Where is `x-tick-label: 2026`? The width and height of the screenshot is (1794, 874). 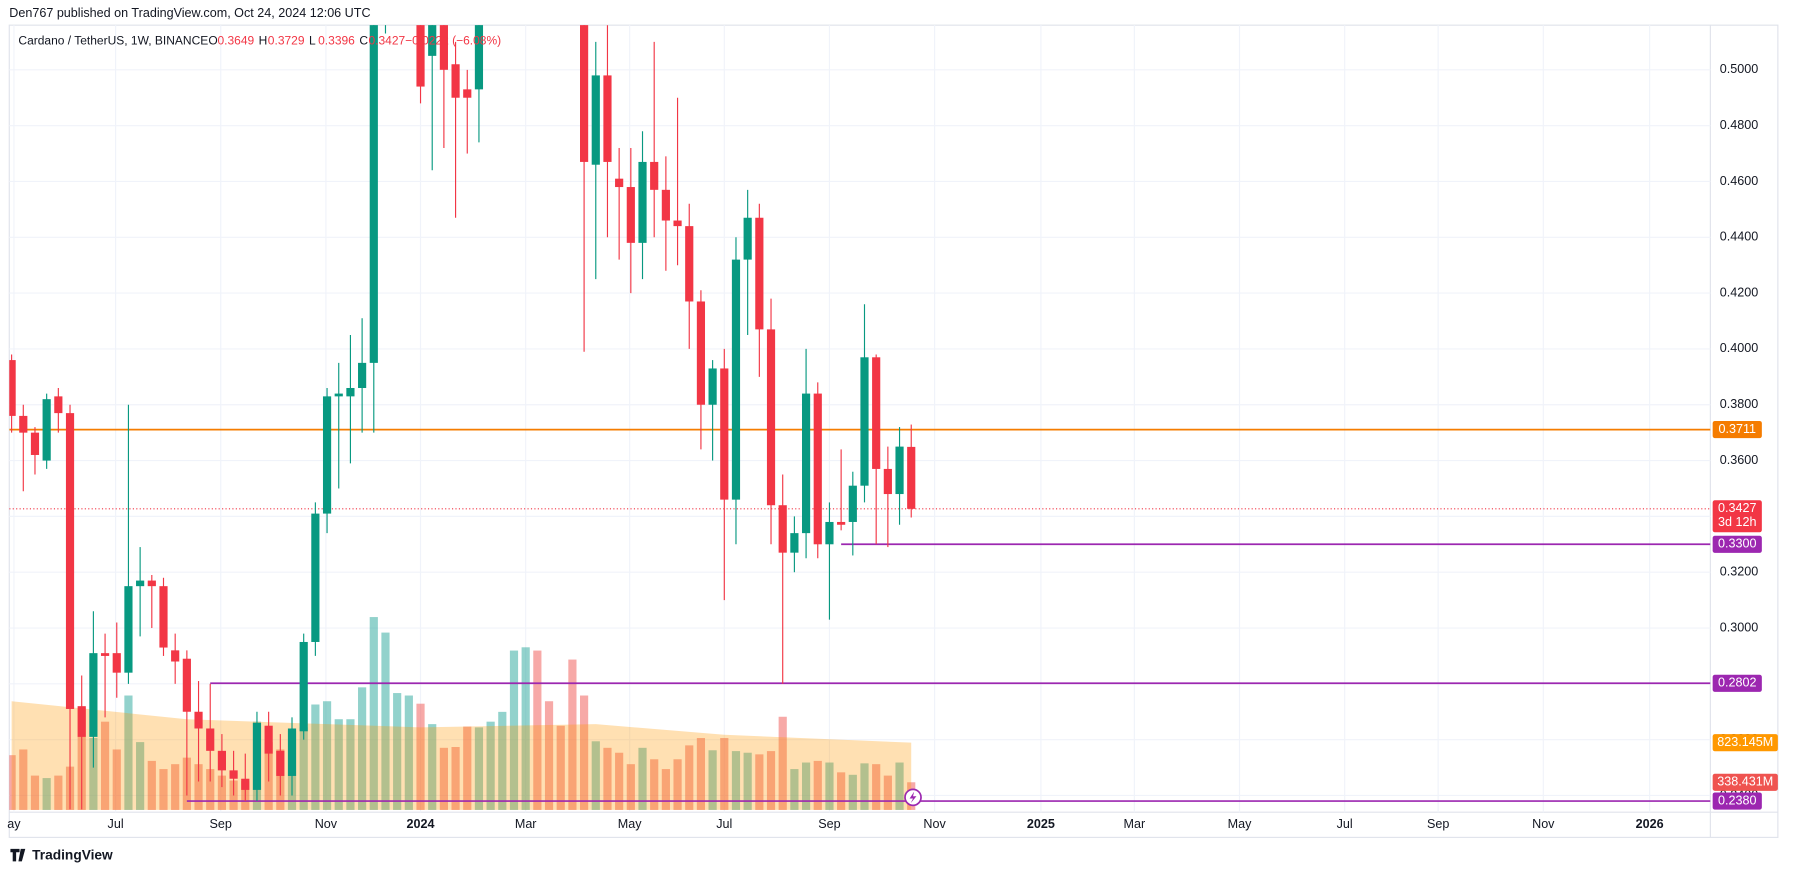
x-tick-label: 2026 is located at coordinates (1650, 824).